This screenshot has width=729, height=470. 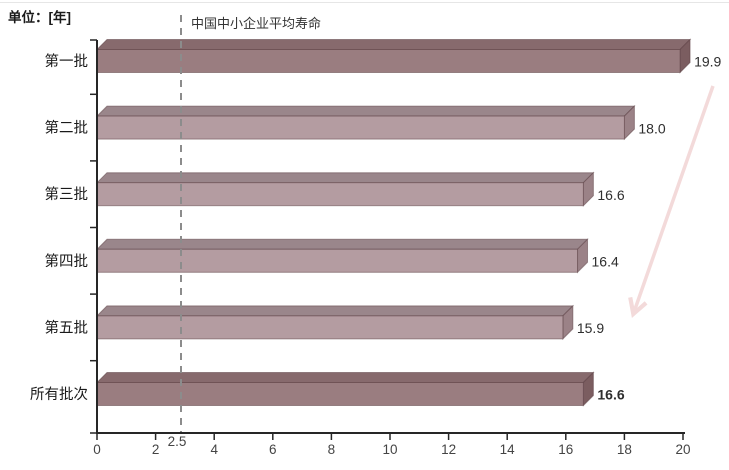 What do you see at coordinates (67, 261) in the screenshot?
I see `category-label: 第四批` at bounding box center [67, 261].